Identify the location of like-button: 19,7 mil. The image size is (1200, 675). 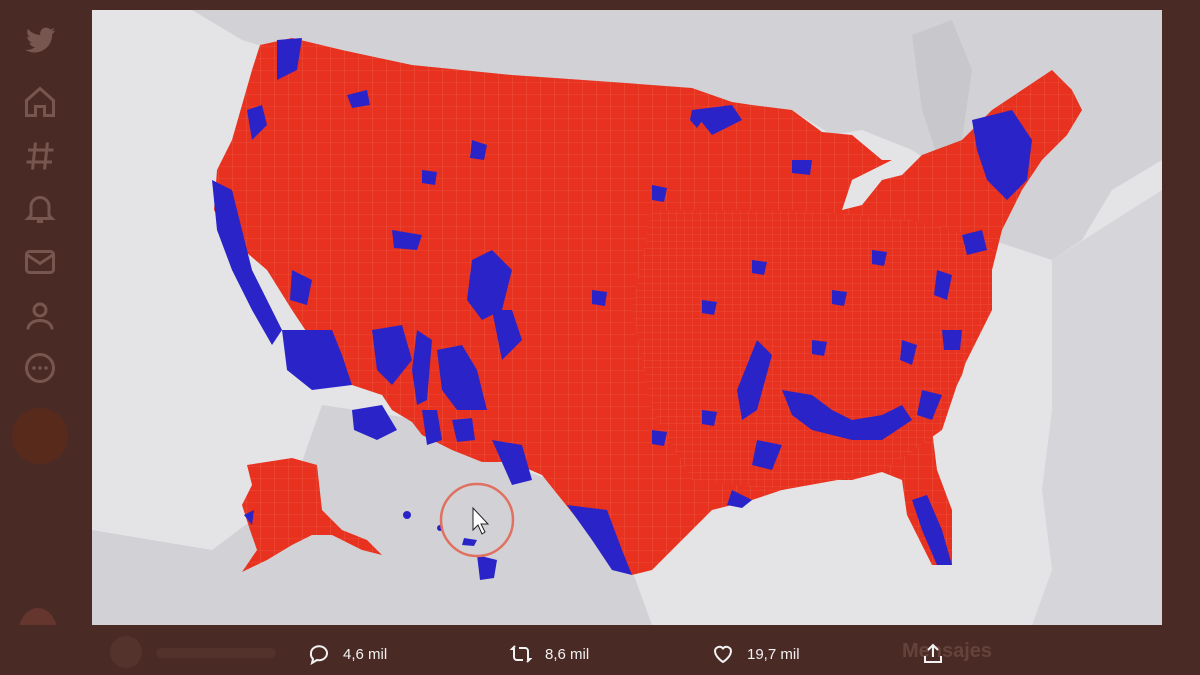
(755, 654).